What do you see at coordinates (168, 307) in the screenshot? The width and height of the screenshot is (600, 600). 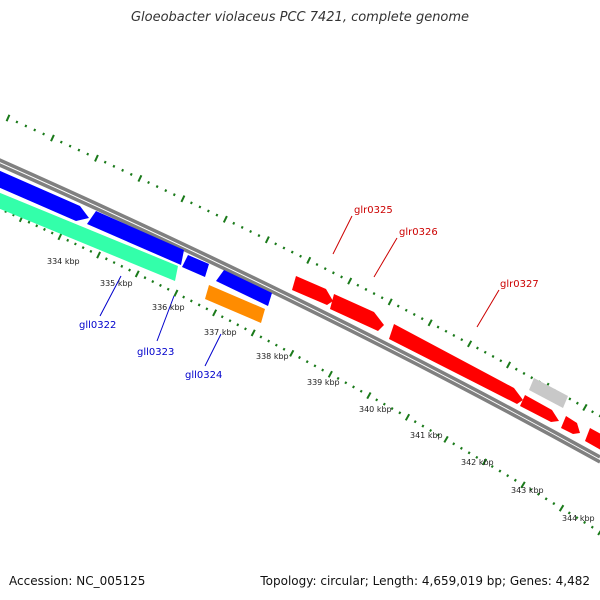 I see `kbp-label: 336 kbp` at bounding box center [168, 307].